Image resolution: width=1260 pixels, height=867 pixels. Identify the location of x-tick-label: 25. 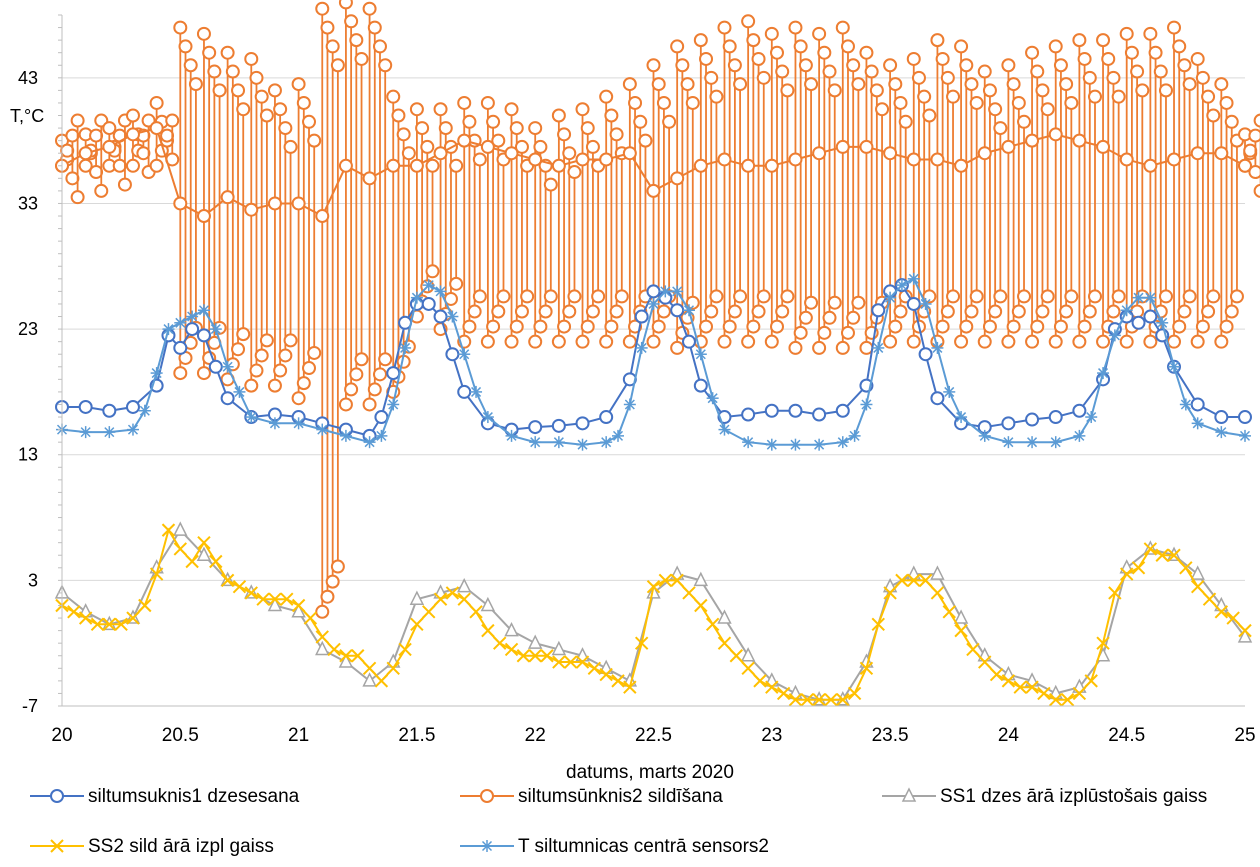
(1244, 735).